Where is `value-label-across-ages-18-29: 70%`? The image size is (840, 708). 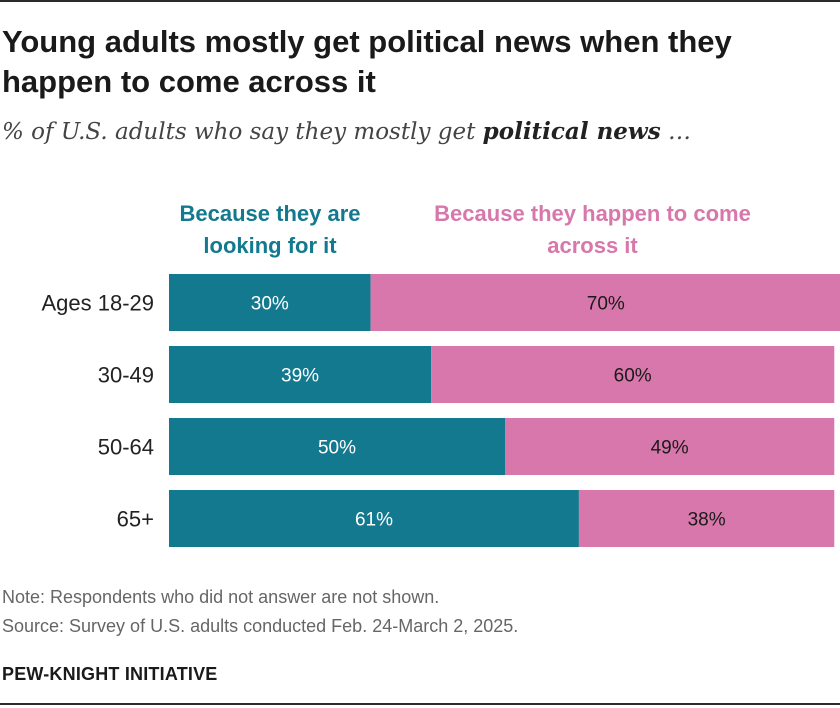
value-label-across-ages-18-29: 70% is located at coordinates (606, 304).